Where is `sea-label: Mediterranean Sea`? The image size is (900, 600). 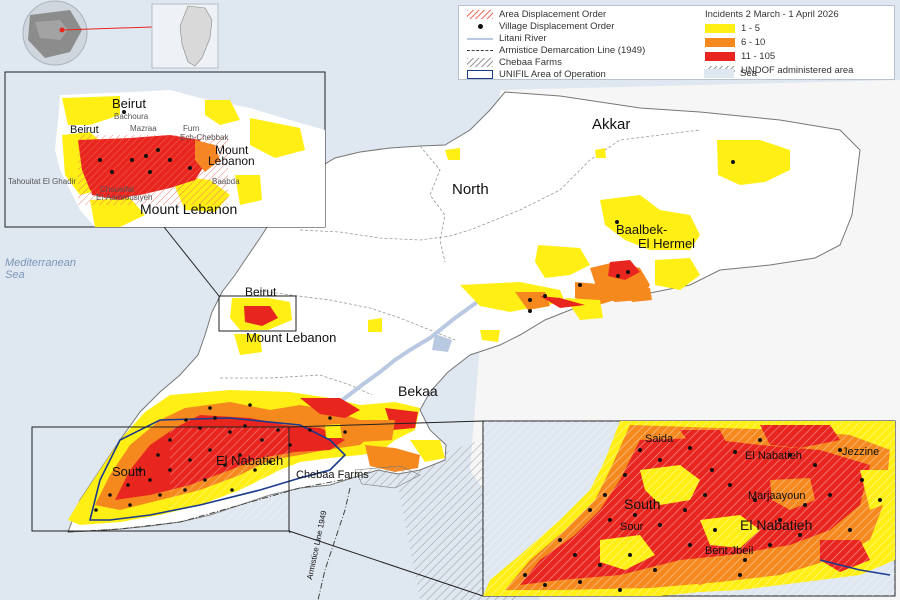
sea-label: Mediterranean Sea is located at coordinates (40, 269).